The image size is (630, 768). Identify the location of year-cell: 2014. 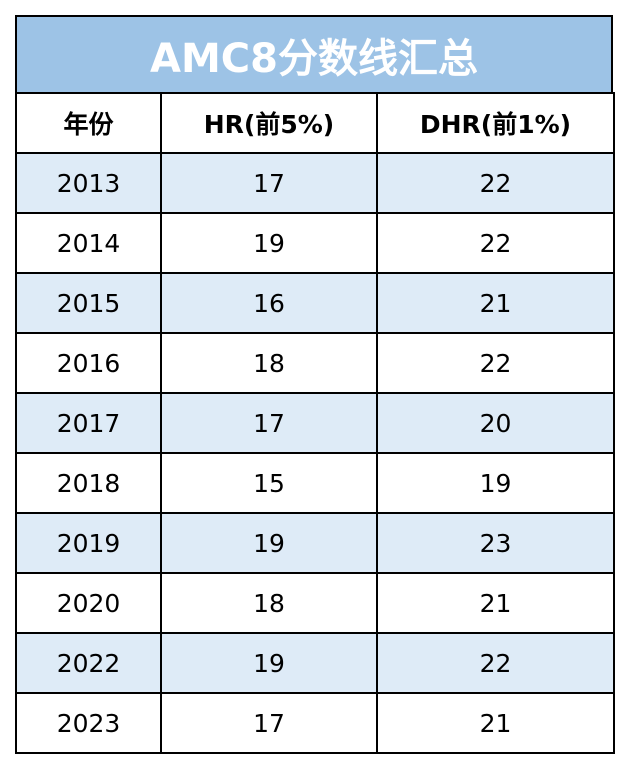
(88, 243).